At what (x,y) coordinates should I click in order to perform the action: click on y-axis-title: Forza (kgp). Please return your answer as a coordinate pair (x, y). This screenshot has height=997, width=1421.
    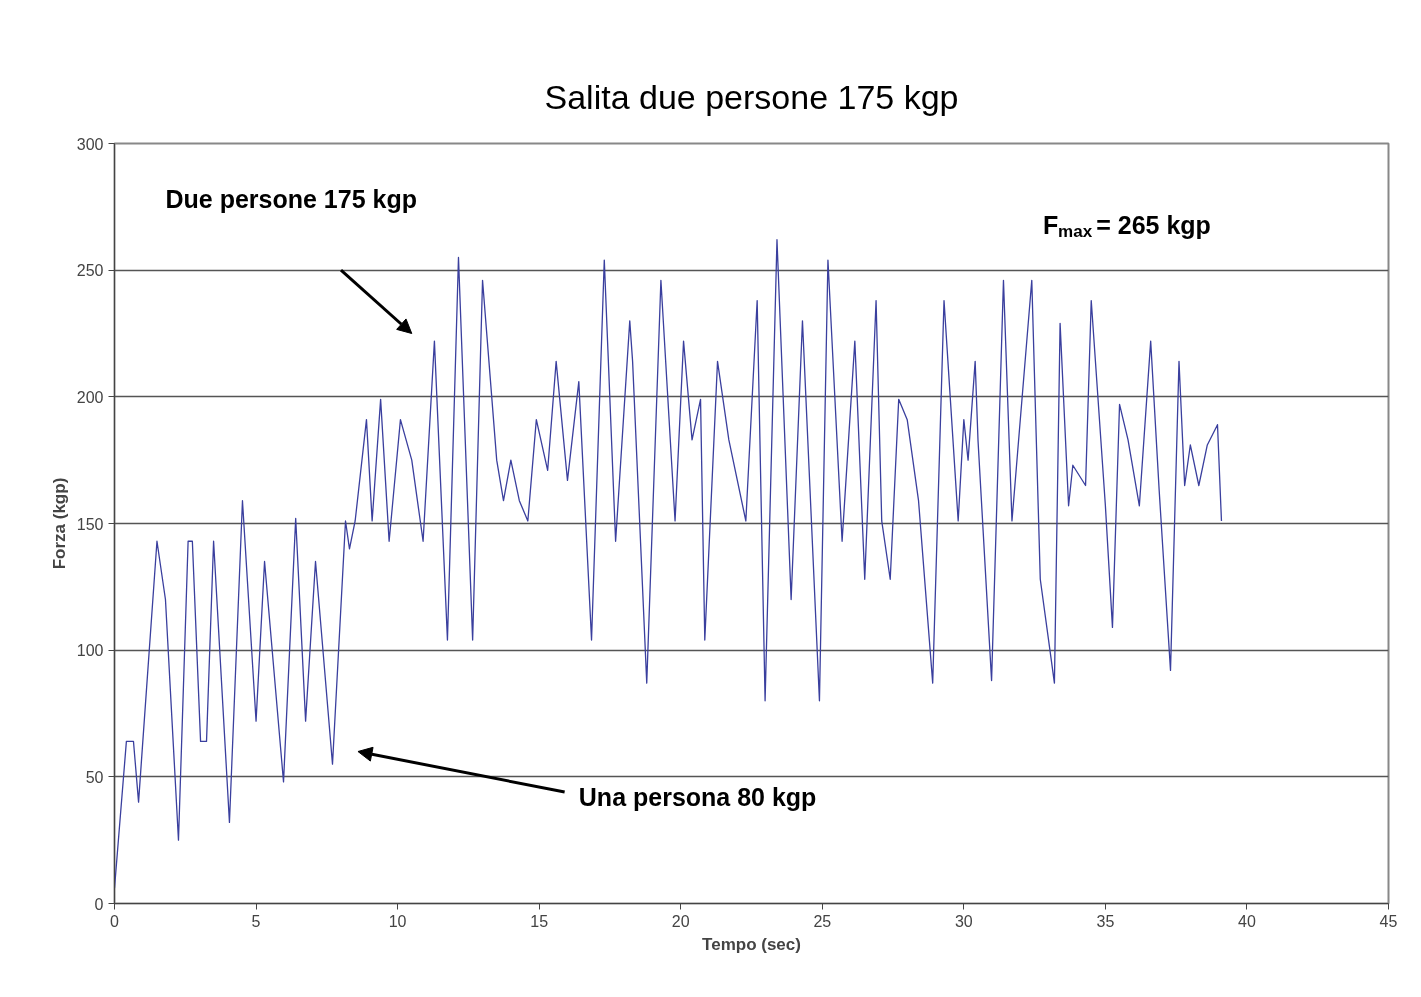
    Looking at the image, I should click on (59, 523).